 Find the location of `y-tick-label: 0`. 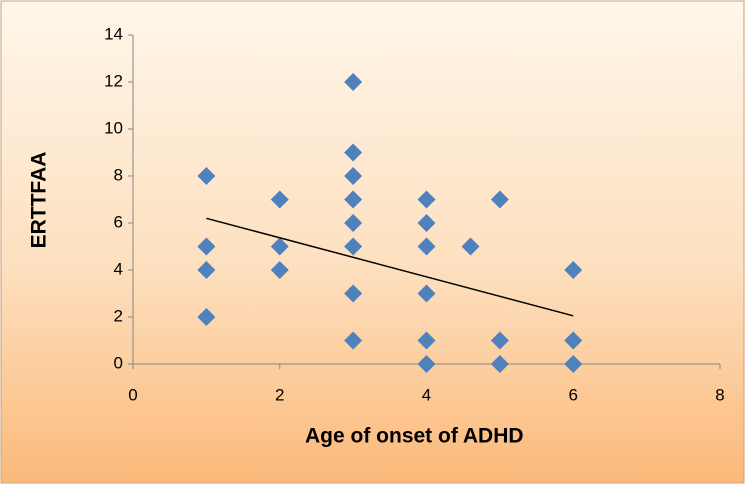

y-tick-label: 0 is located at coordinates (118, 362).